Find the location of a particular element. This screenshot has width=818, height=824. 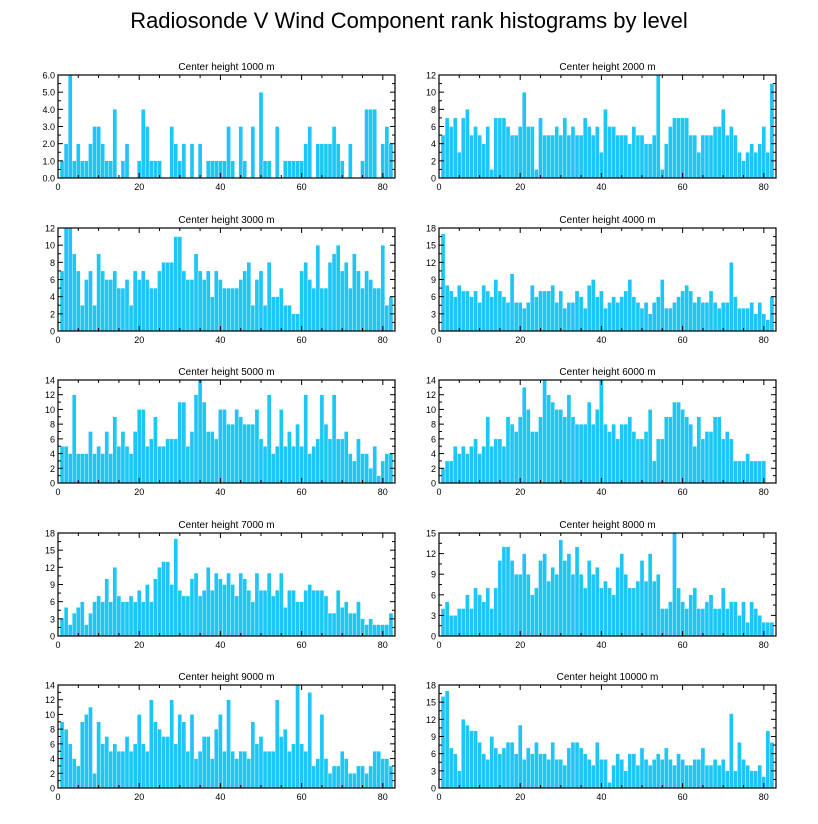

panel-5-xtick-label: 60 is located at coordinates (683, 492).